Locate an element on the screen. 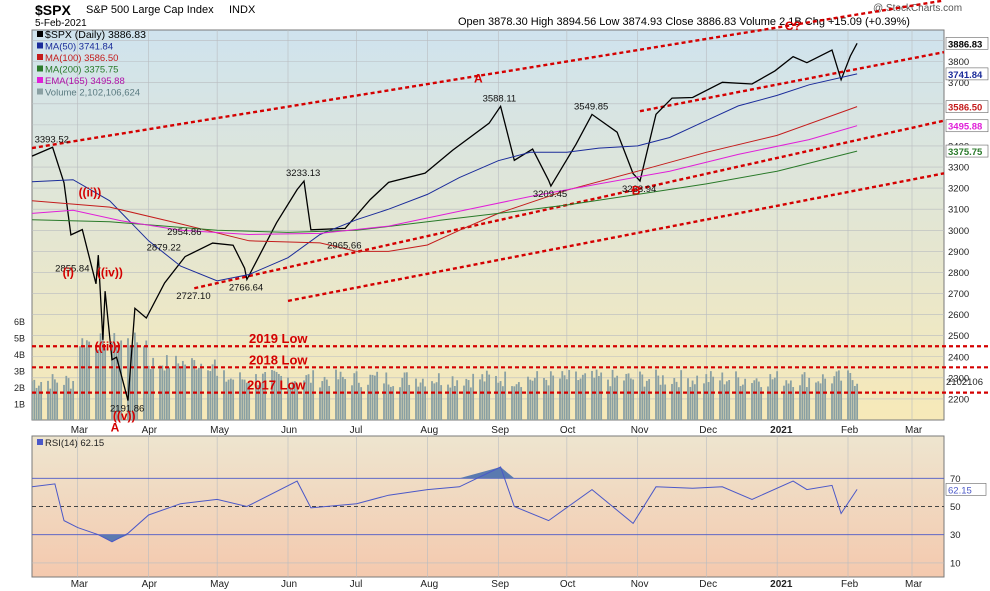 This screenshot has height=591, width=990. price-value-label: 3233.94 is located at coordinates (639, 189).